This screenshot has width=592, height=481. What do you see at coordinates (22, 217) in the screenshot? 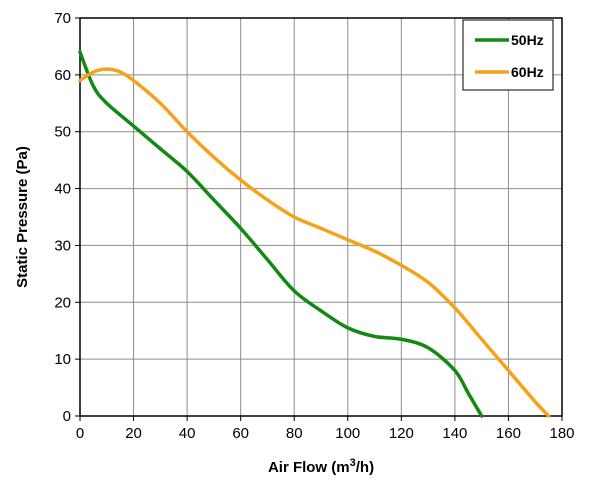
I see `y-axis-title: Static Pressure (Pa)` at bounding box center [22, 217].